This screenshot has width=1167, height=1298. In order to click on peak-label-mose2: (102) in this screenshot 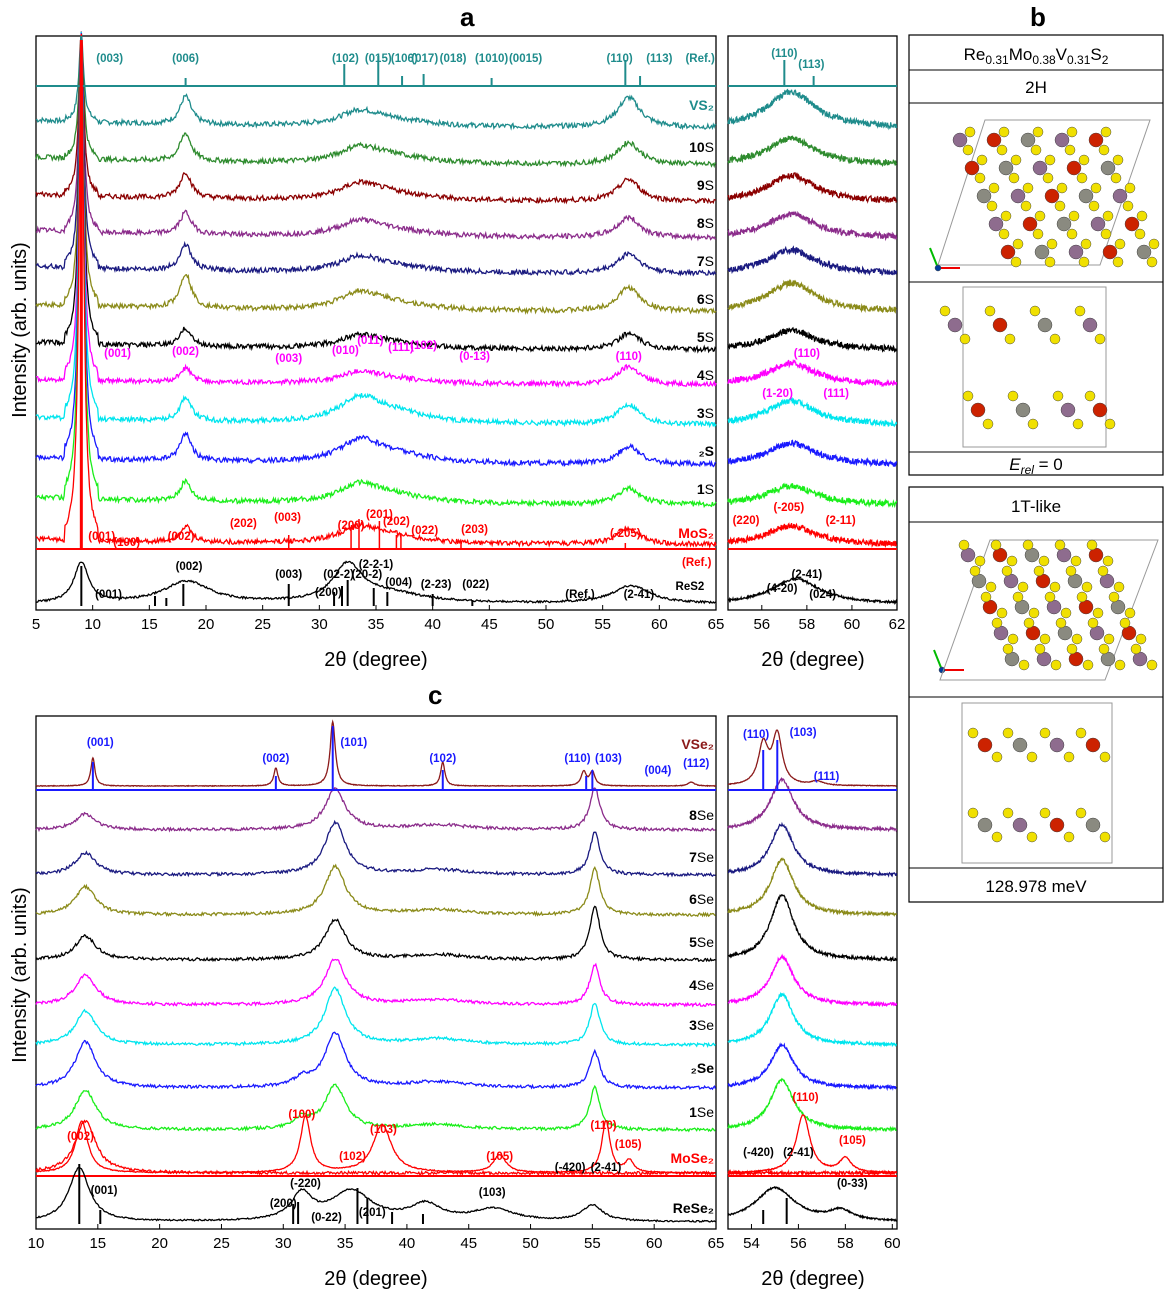, I will do `click(352, 1157)`.